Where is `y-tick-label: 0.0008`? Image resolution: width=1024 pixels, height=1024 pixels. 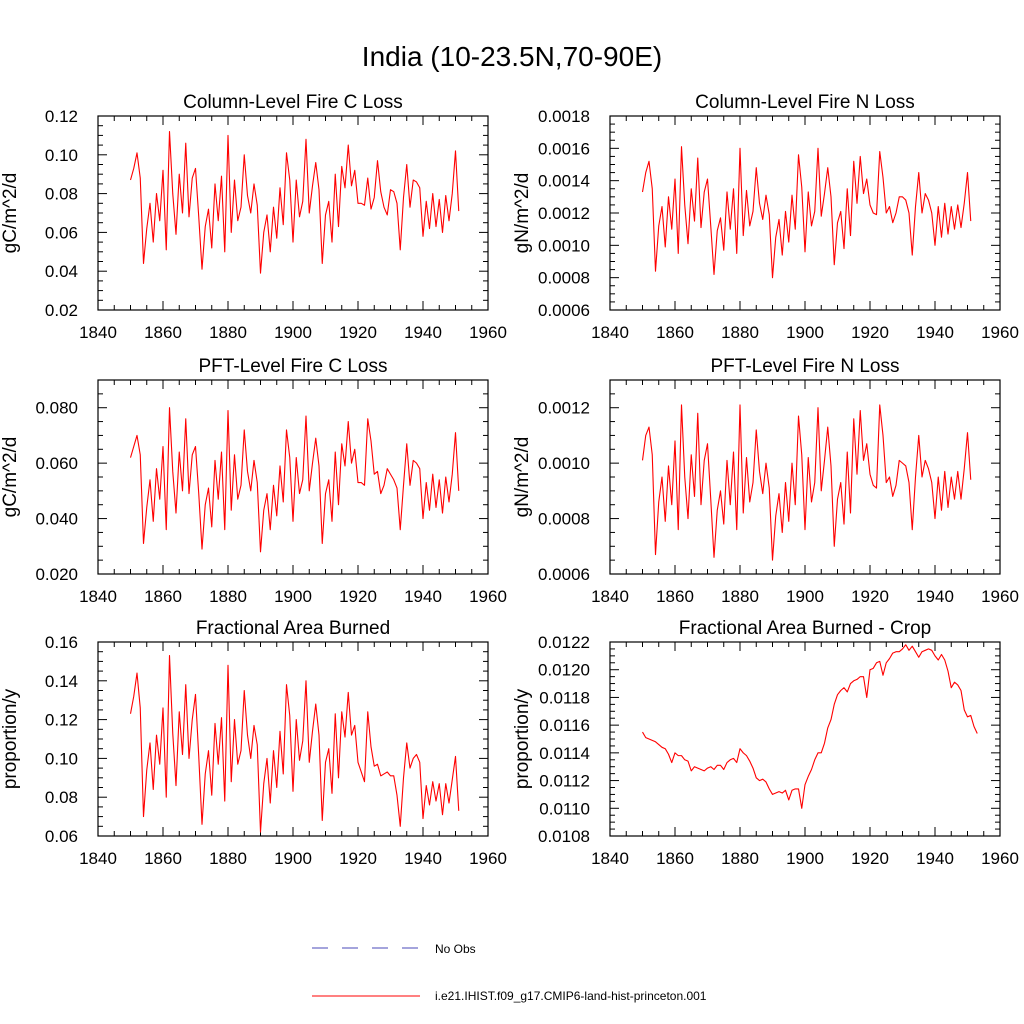 y-tick-label: 0.0008 is located at coordinates (564, 278).